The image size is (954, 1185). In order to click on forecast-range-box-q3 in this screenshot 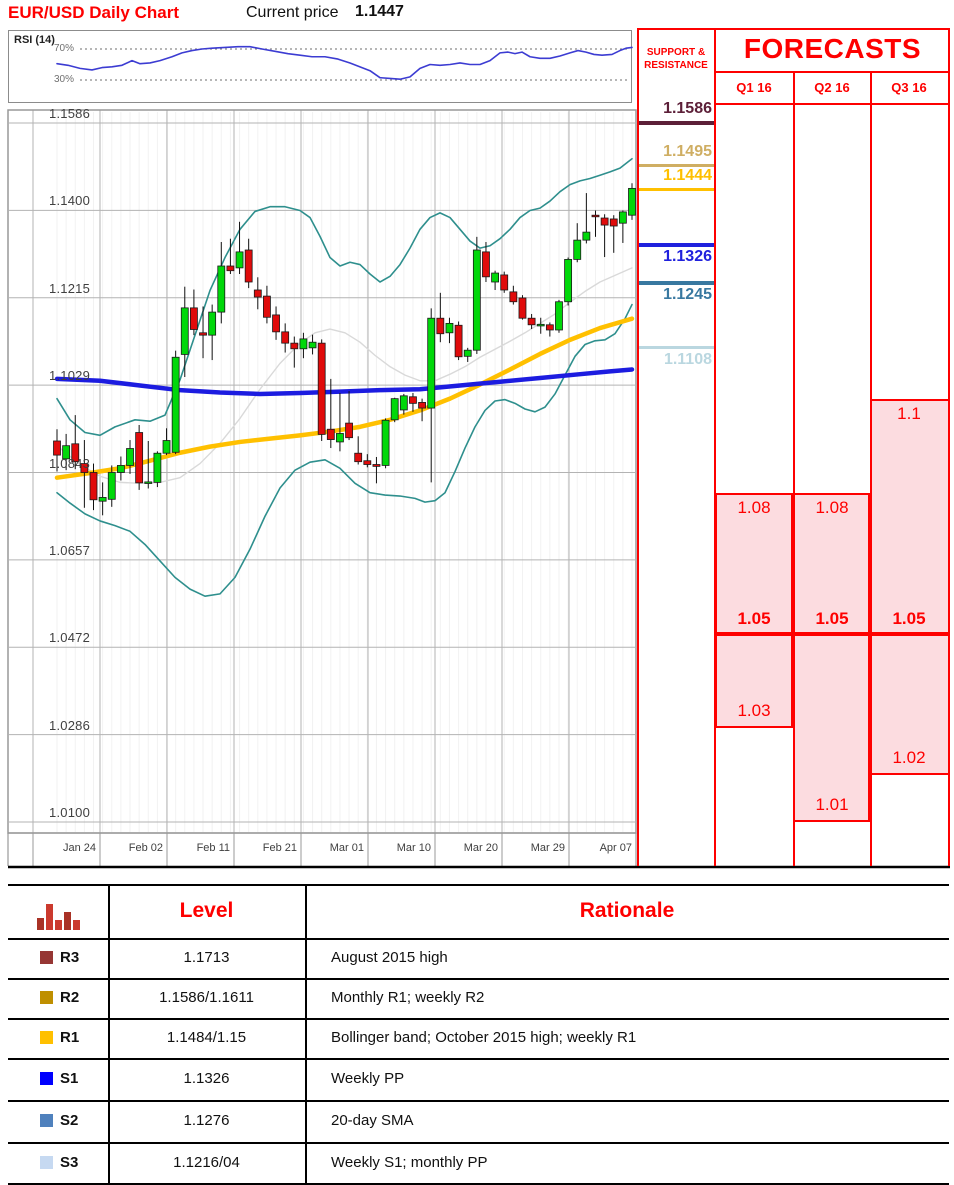, I will do `click(910, 586)`.